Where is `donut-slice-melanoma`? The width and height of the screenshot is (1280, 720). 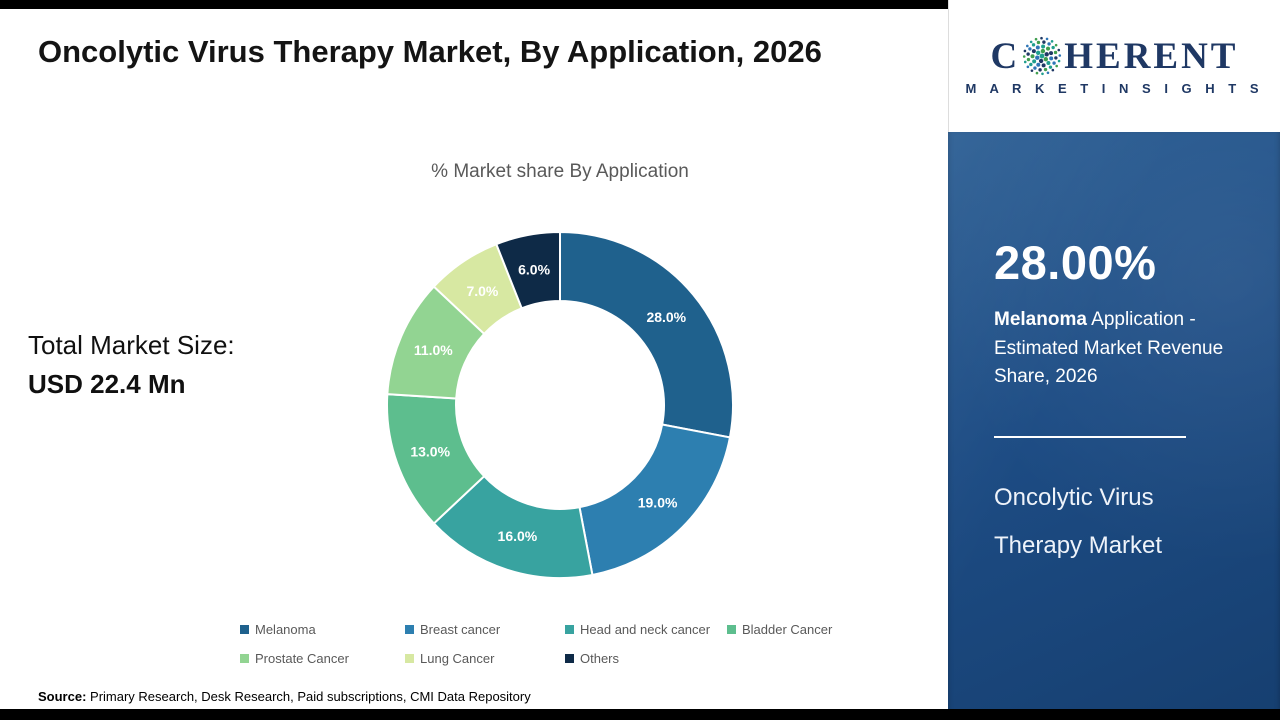 donut-slice-melanoma is located at coordinates (647, 334).